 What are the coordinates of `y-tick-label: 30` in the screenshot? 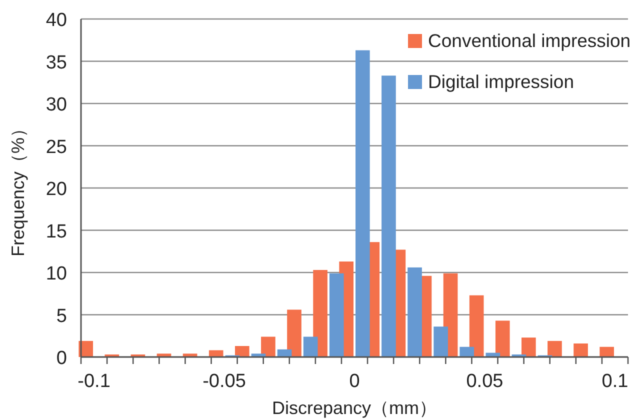 It's located at (56, 105).